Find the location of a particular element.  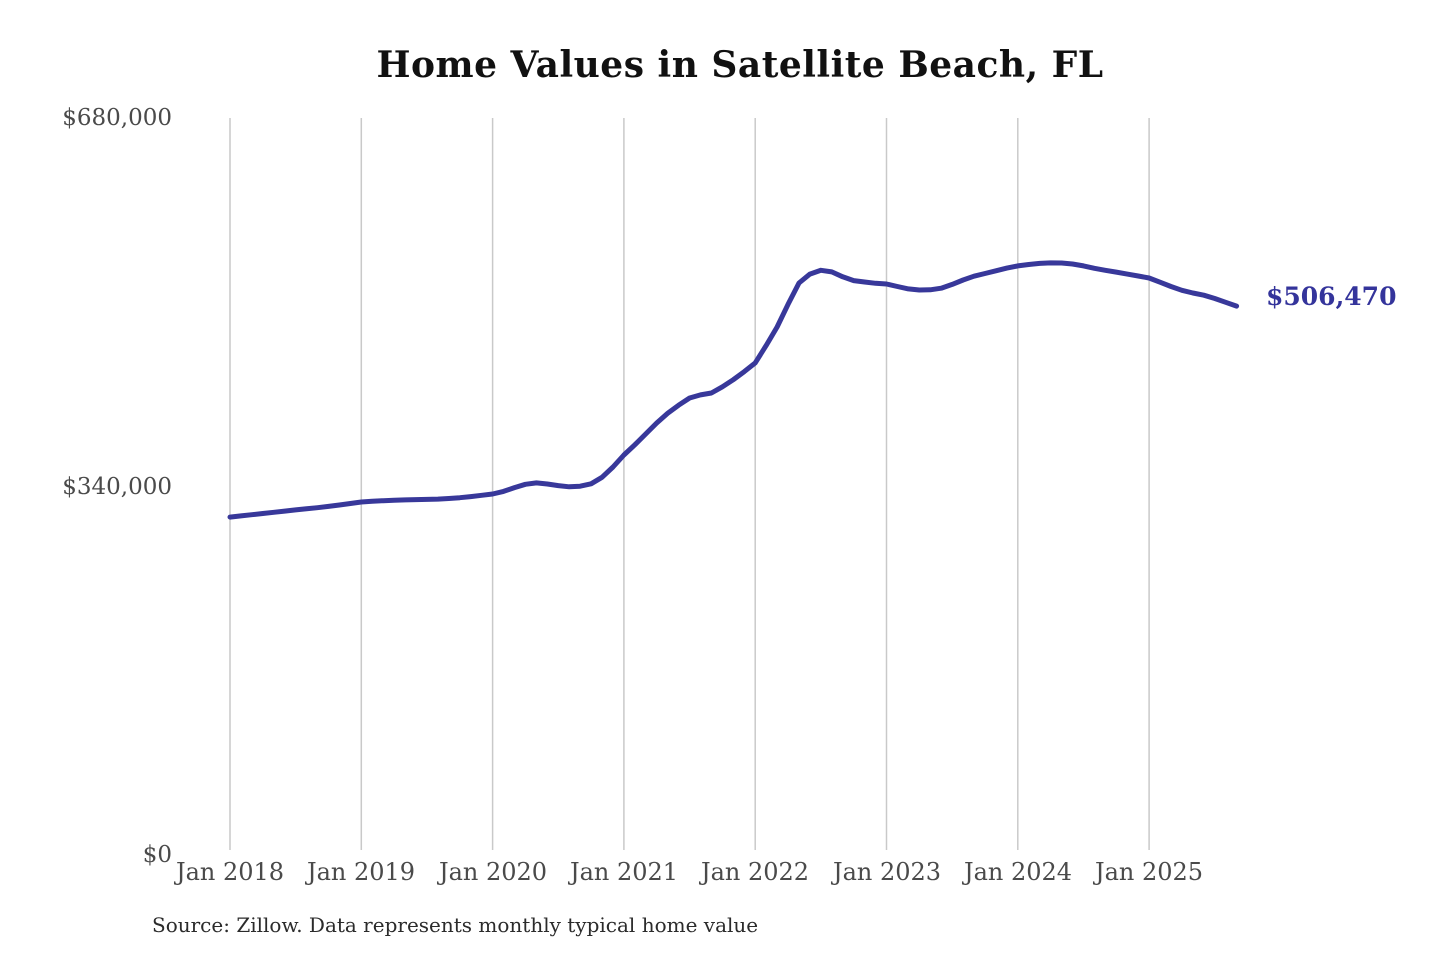

x-tick-label: Jan 2024 is located at coordinates (1018, 872).